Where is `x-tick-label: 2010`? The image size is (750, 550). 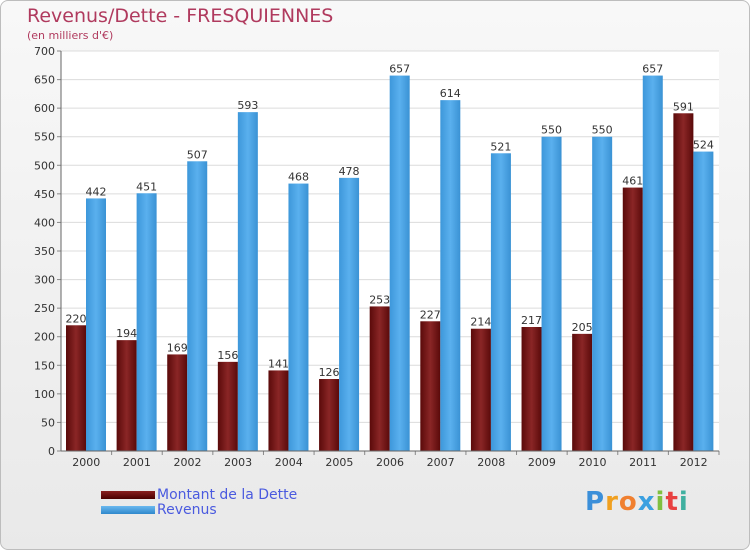 x-tick-label: 2010 is located at coordinates (592, 462).